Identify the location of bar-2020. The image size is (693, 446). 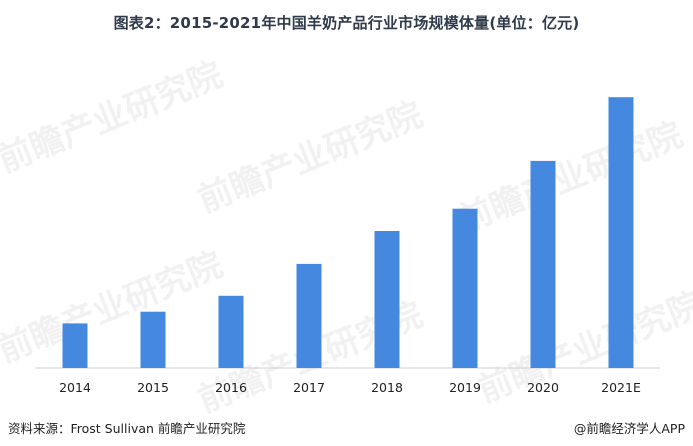
(543, 264).